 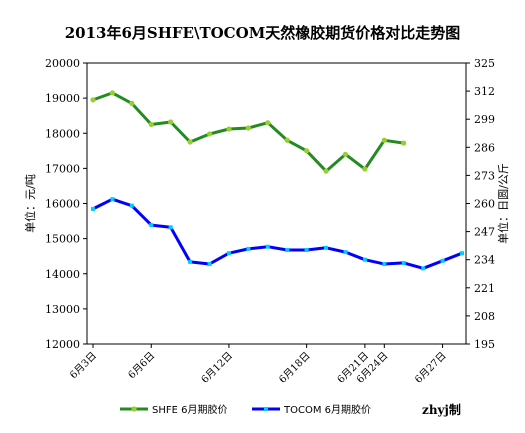 I want to click on y-right-axis-label: 单位：日圆/公斤, so click(x=503, y=203).